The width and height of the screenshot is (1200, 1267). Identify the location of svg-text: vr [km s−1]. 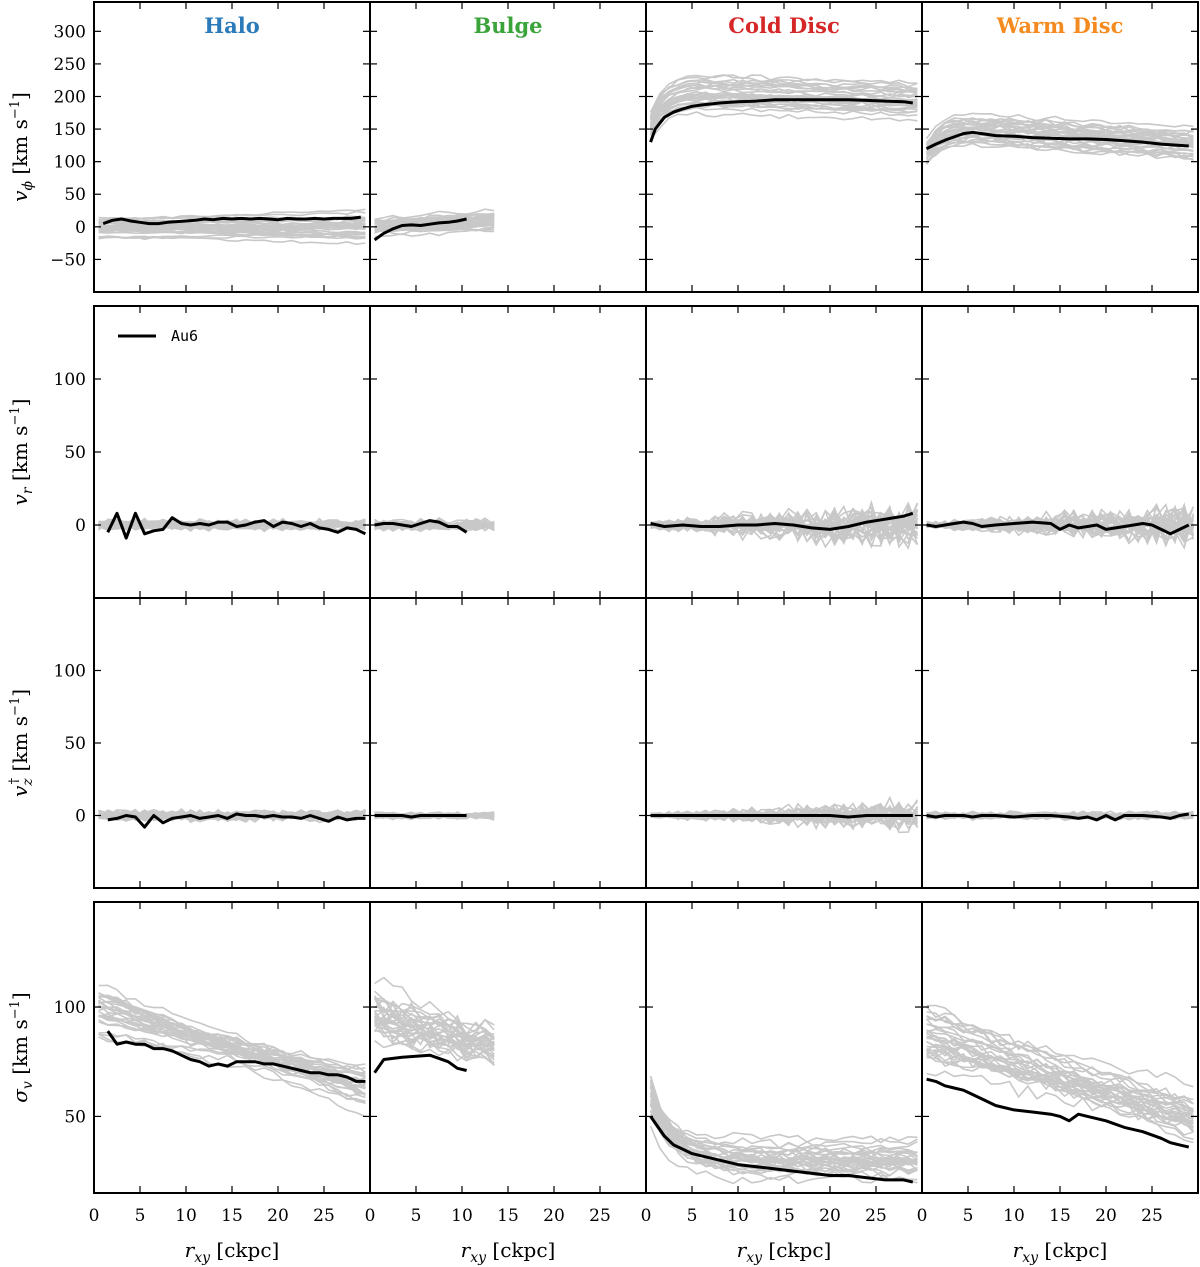
(22, 452).